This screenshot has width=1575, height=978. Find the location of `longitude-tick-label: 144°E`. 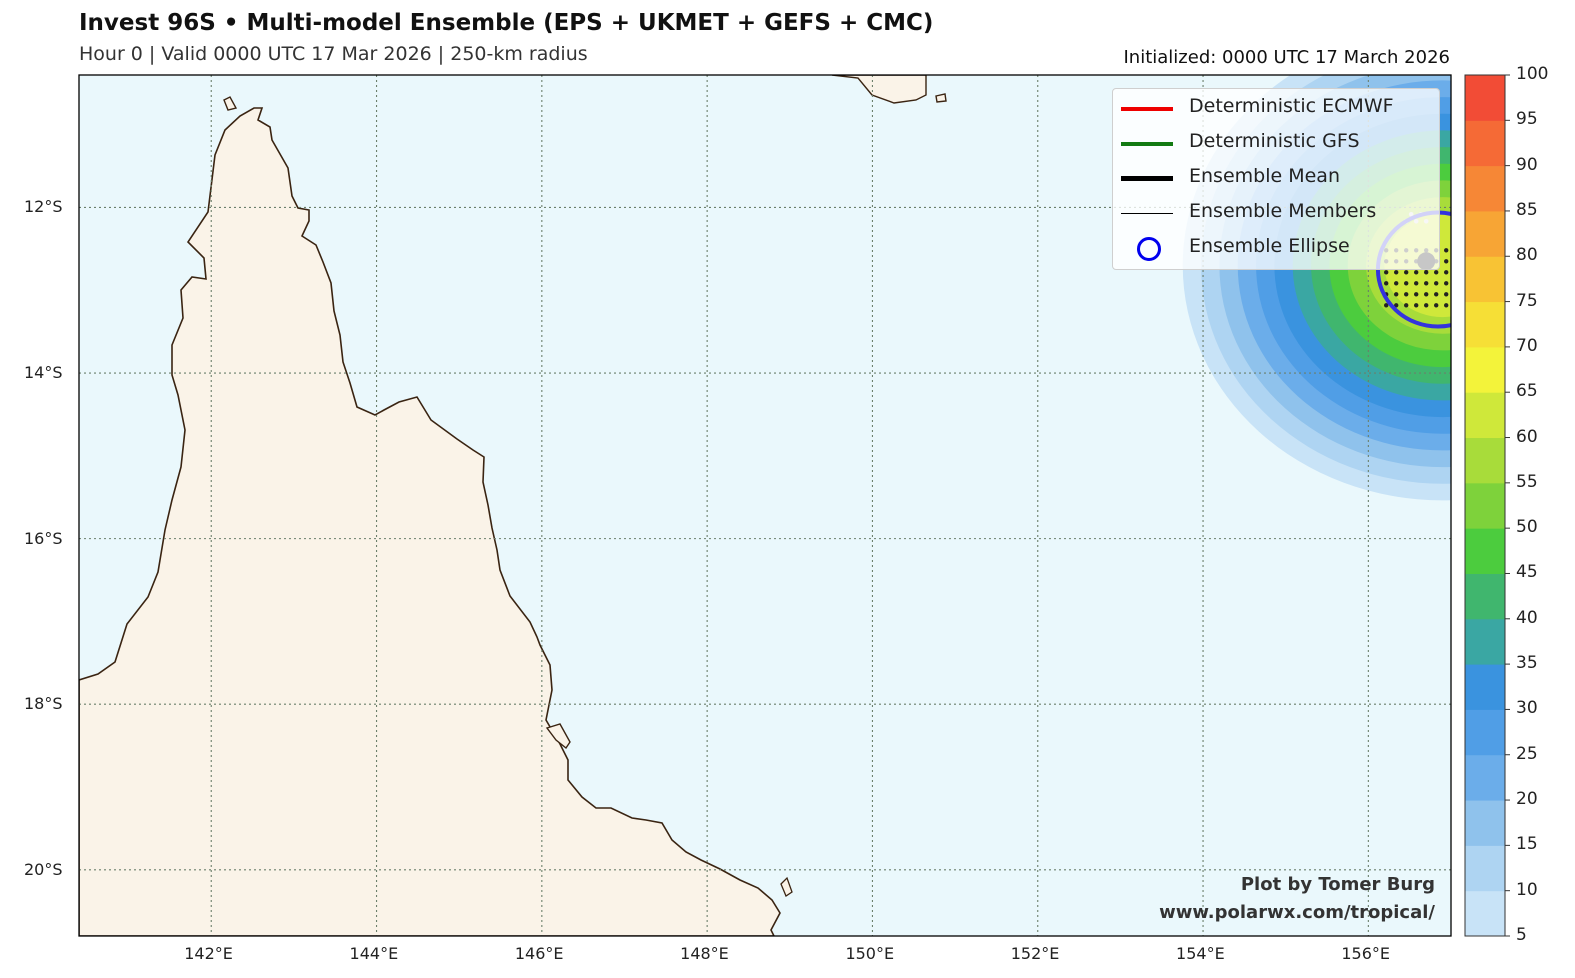

longitude-tick-label: 144°E is located at coordinates (374, 953).